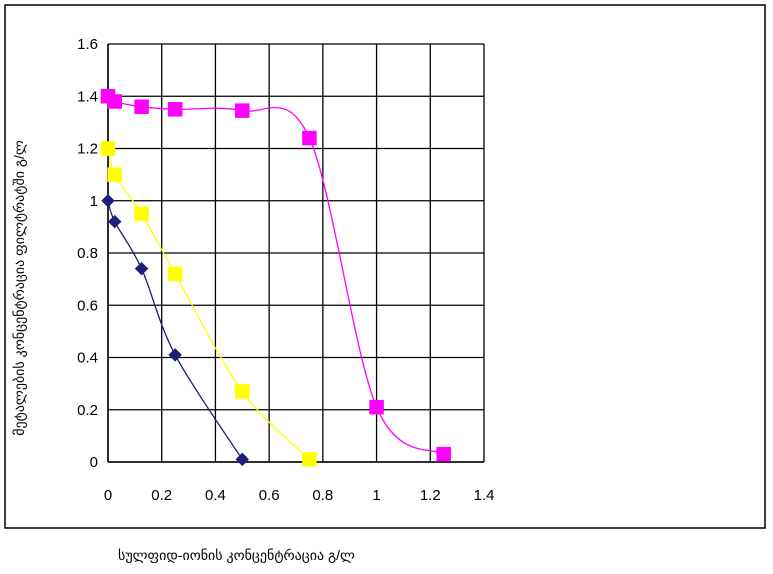 Image resolution: width=773 pixels, height=574 pixels. Describe the element at coordinates (236, 555) in the screenshot. I see `x-axis-label: სულფიდ-იონის კონცენტრაცია გ/ლ` at that location.